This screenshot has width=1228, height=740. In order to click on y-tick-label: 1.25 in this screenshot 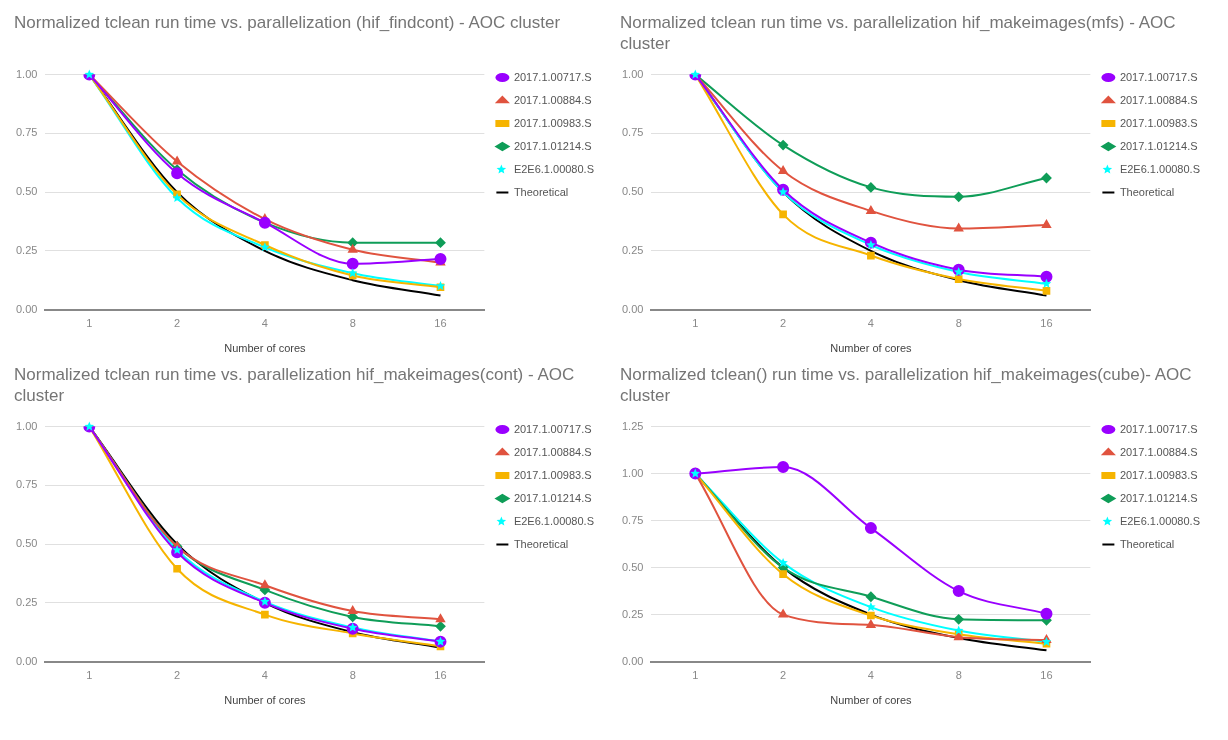, I will do `click(632, 425)`.